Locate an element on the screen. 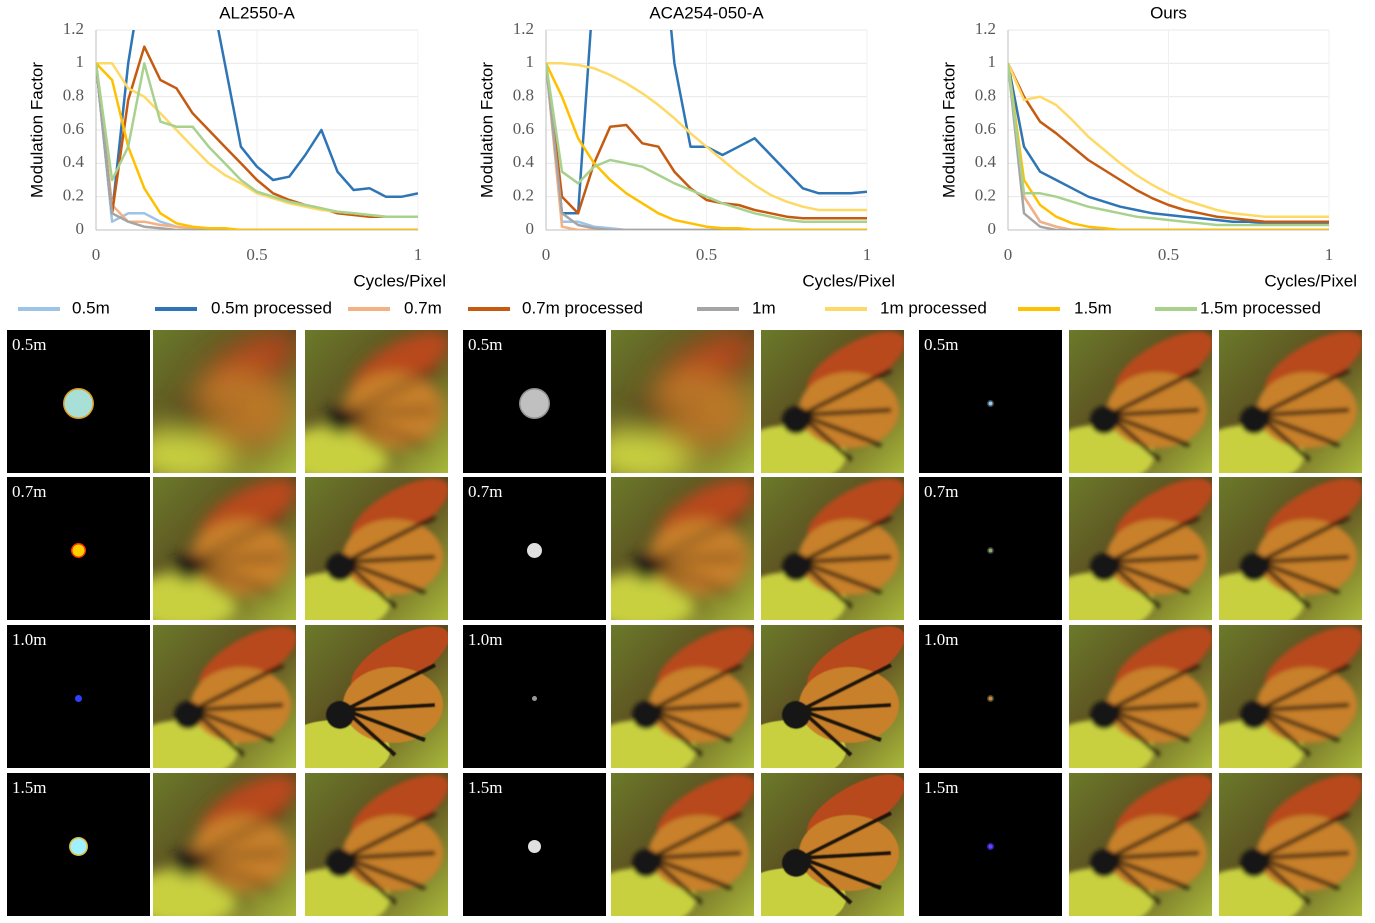  series-line: 0.7m processed is located at coordinates (706, 141).